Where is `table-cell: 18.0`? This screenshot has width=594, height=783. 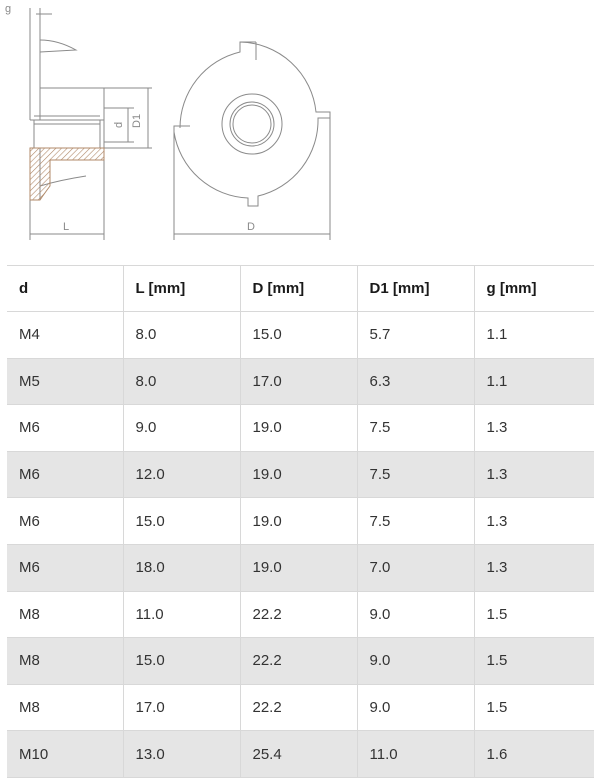 table-cell: 18.0 is located at coordinates (182, 568).